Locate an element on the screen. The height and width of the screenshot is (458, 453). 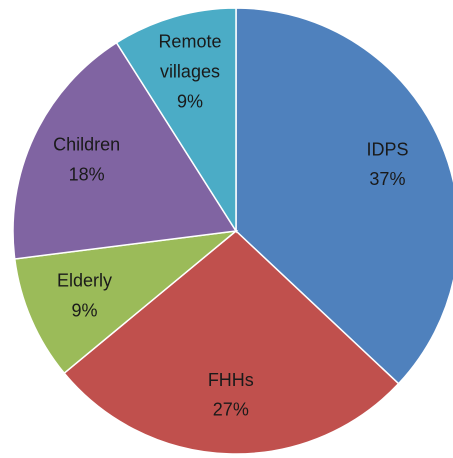
slice-label: Children is located at coordinates (86, 144).